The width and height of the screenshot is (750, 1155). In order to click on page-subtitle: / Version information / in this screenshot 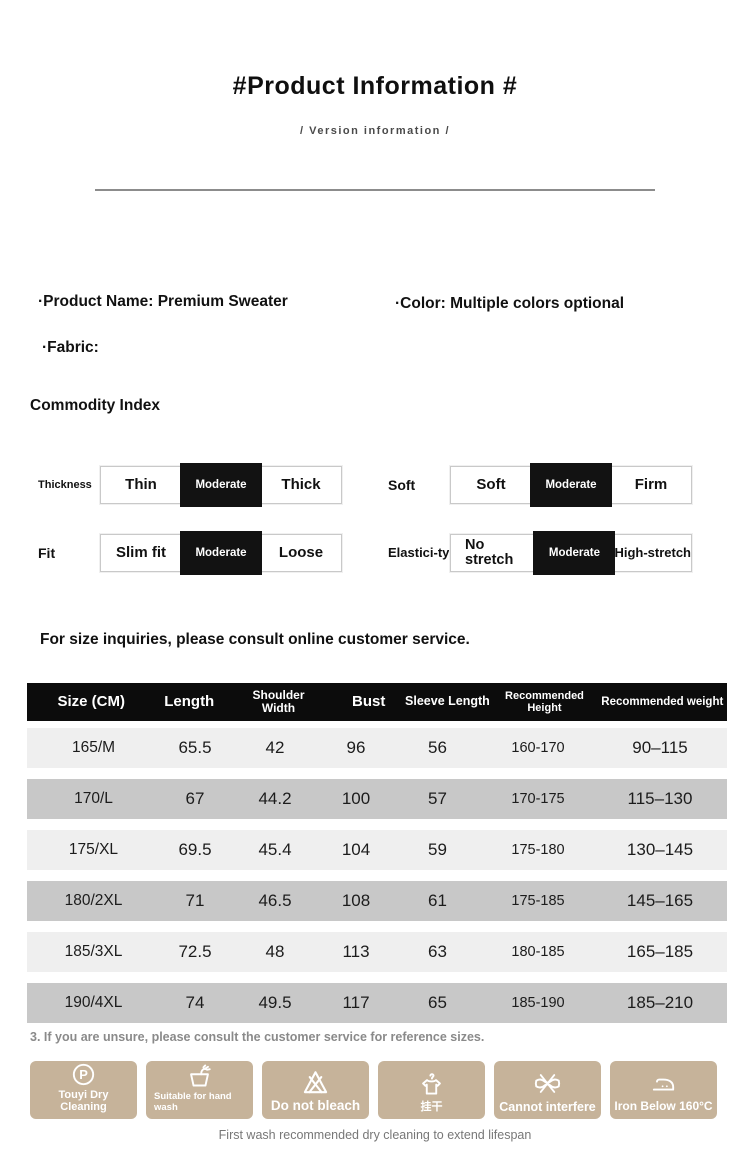, I will do `click(375, 131)`.